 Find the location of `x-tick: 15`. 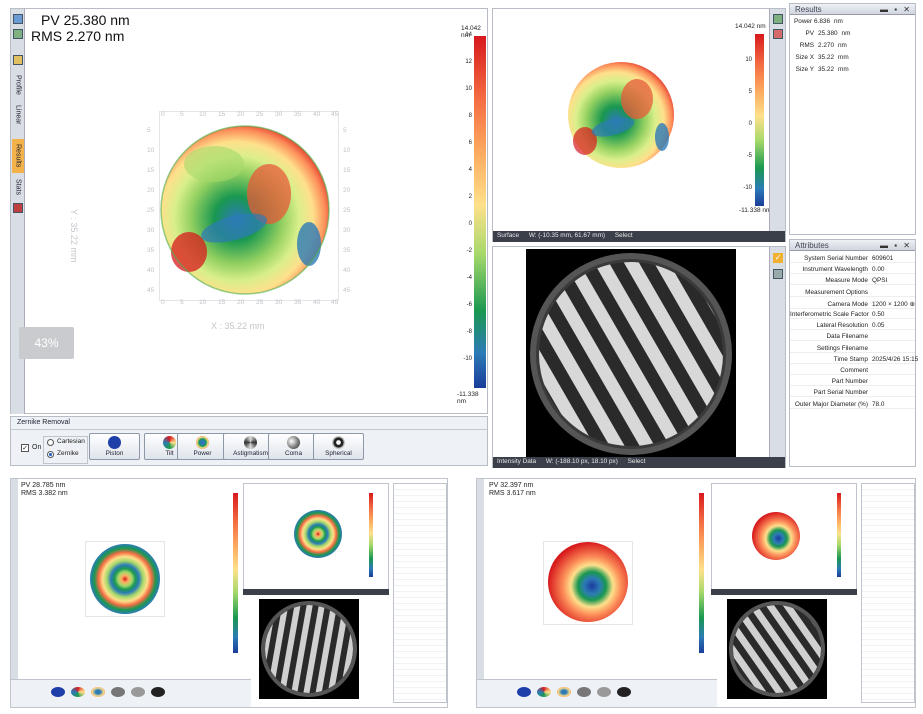

x-tick: 15 is located at coordinates (222, 114).